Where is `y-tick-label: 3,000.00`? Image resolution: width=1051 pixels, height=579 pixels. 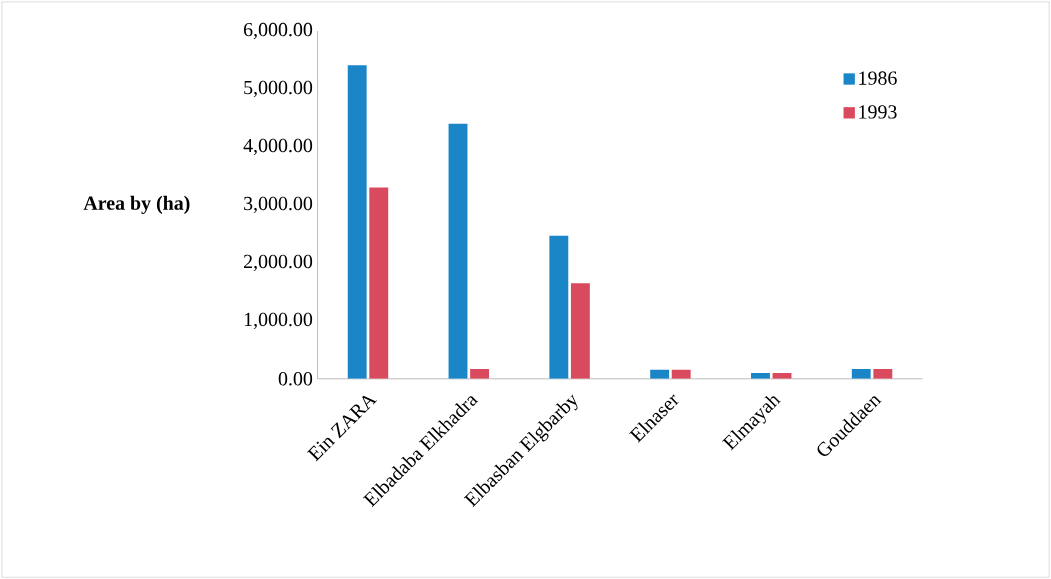
y-tick-label: 3,000.00 is located at coordinates (278, 204).